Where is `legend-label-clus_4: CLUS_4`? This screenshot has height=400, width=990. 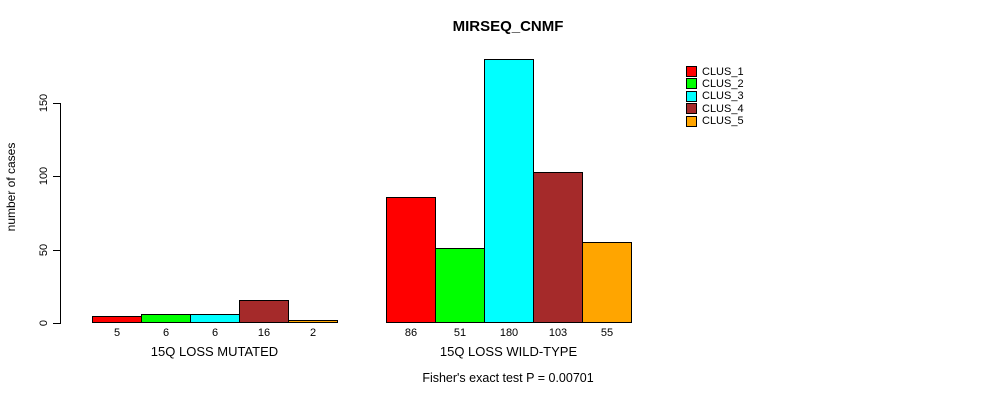
legend-label-clus_4: CLUS_4 is located at coordinates (723, 108).